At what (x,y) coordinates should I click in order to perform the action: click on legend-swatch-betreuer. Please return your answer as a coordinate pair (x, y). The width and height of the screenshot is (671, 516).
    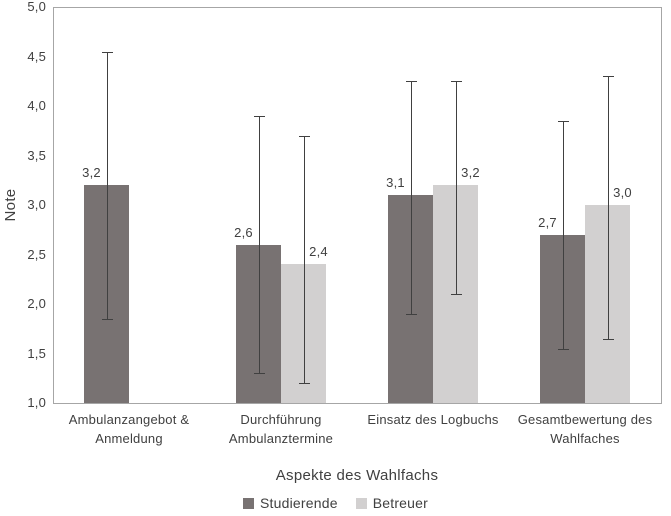
    Looking at the image, I should click on (361, 503).